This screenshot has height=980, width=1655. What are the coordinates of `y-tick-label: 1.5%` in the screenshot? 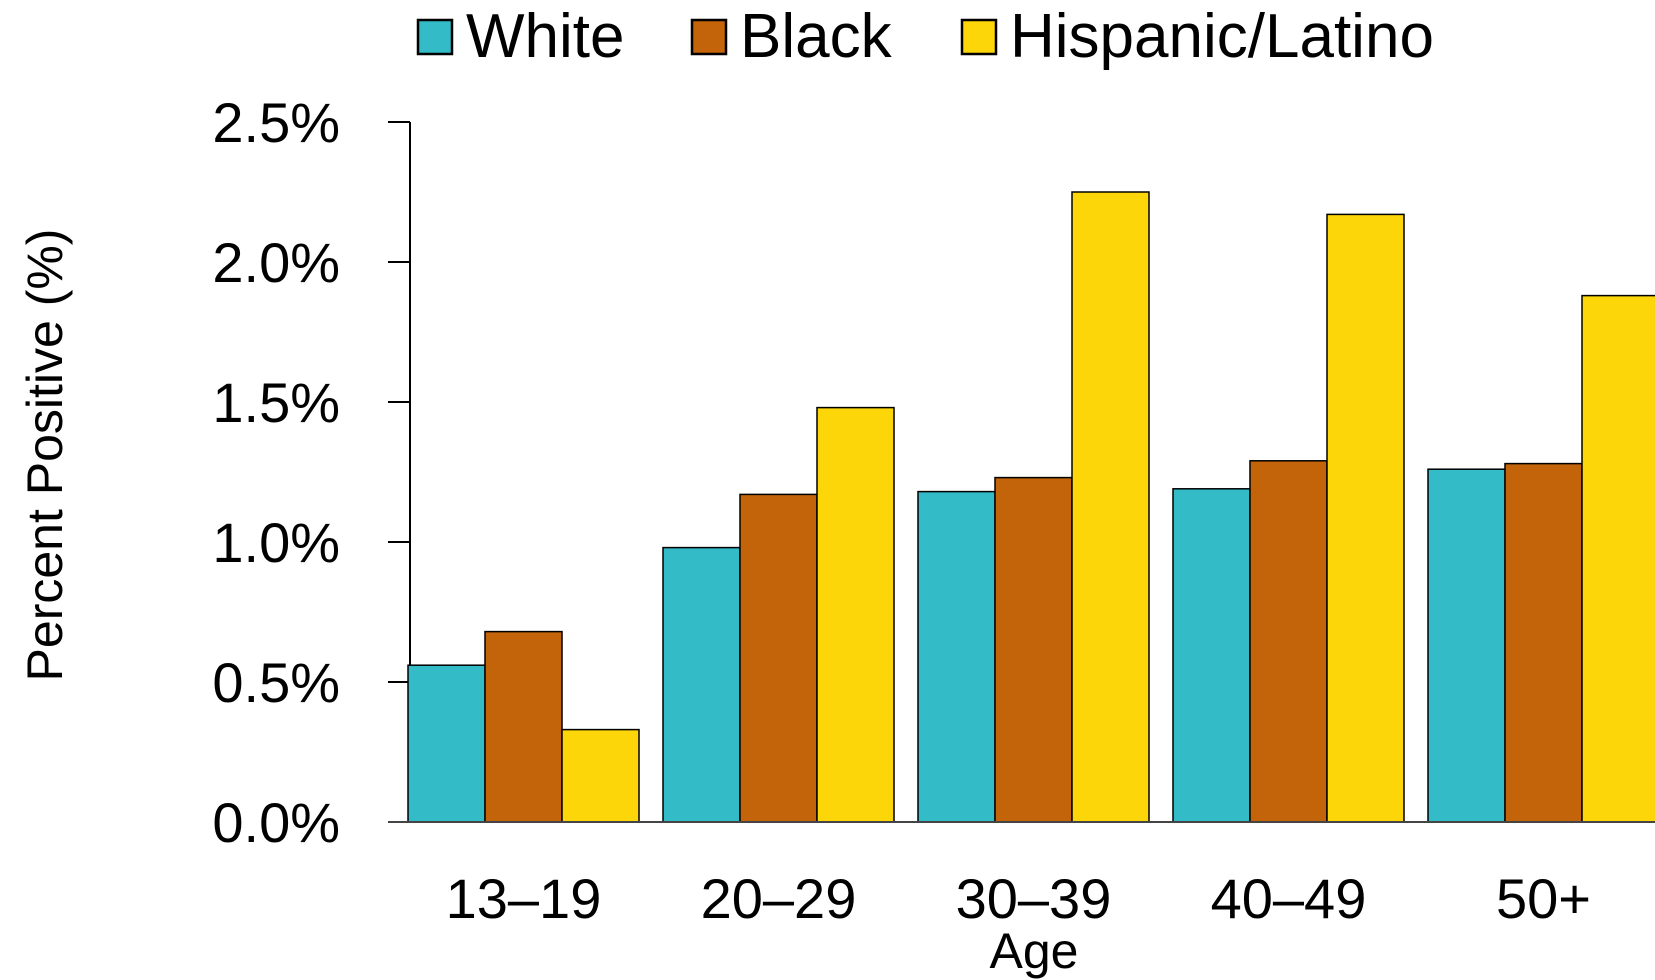 It's located at (276, 402).